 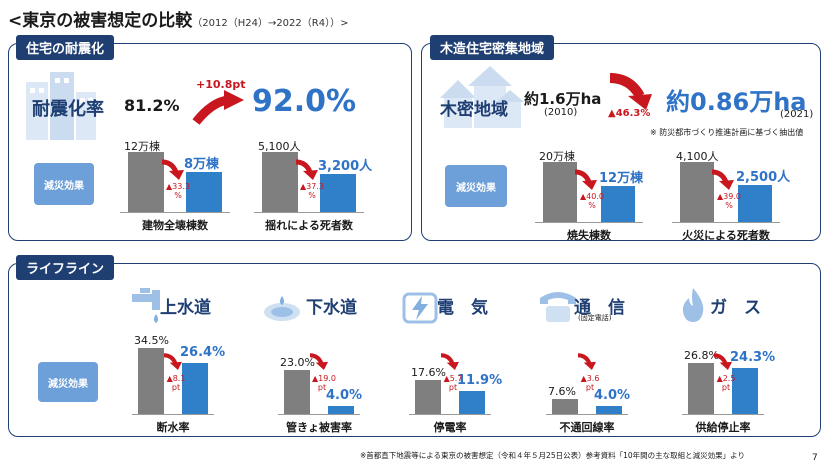 I want to click on bar-after-label: 24.3%, so click(x=753, y=357).